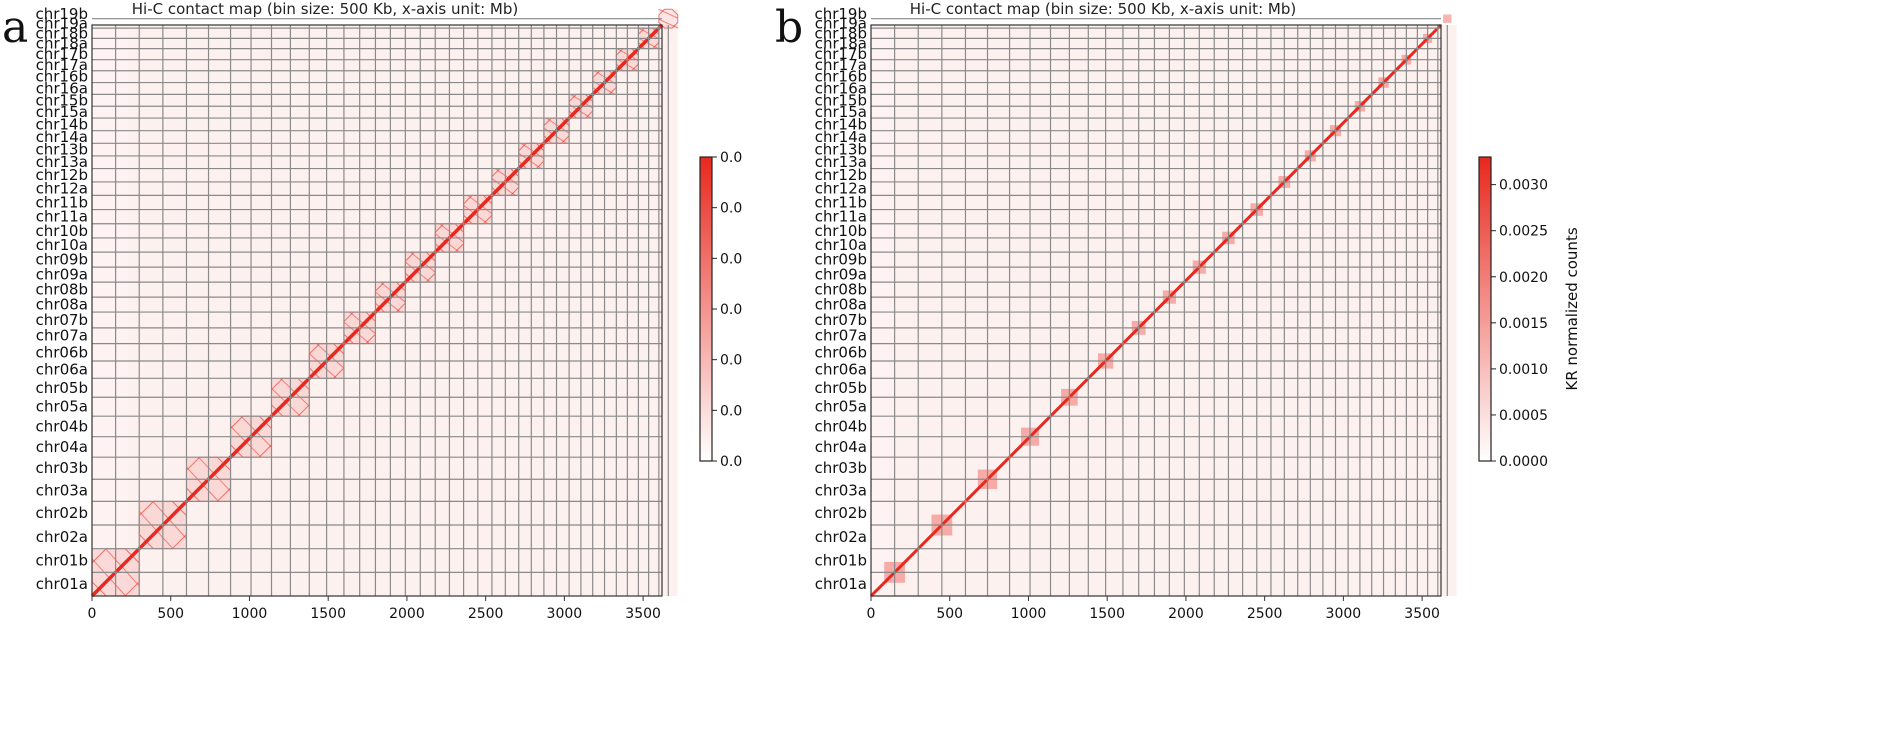 This screenshot has height=751, width=1900. I want to click on colorbar: 0.0 0.0 0.0 0.0 0.0 0.0 0.0, so click(720, 310).